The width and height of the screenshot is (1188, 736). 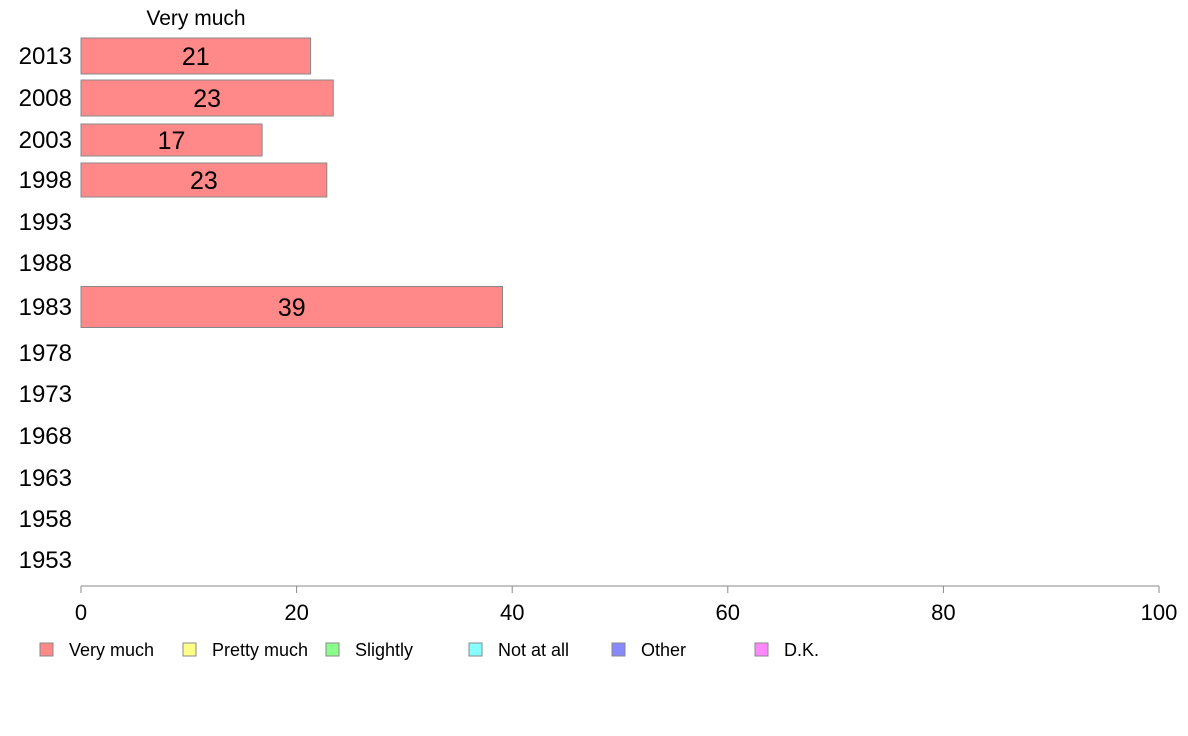 I want to click on bar-value-label: 39, so click(x=292, y=308).